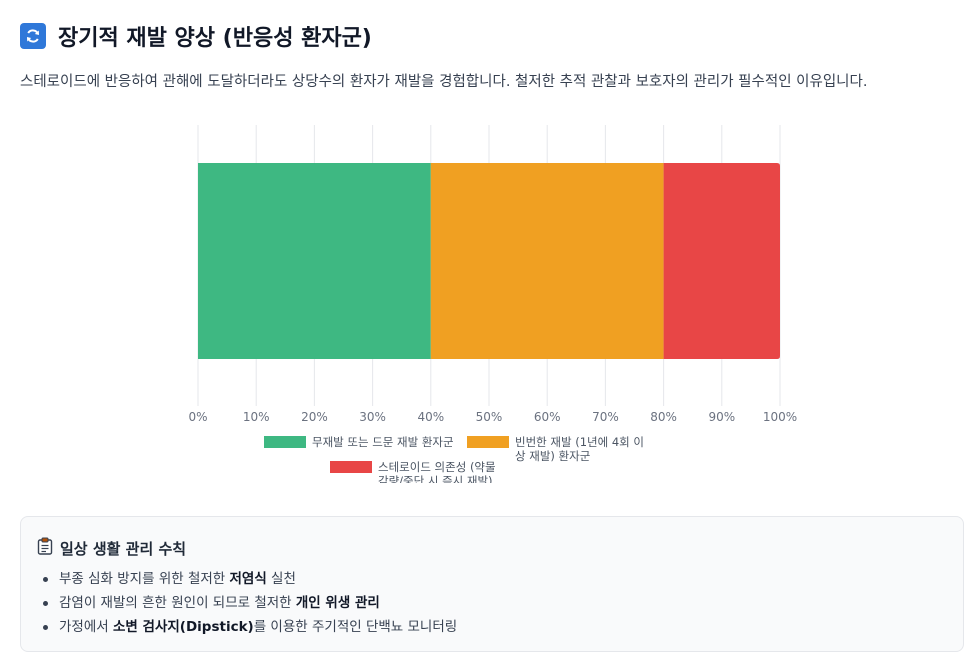 The image size is (975, 670). I want to click on page-title: 장기적 재발 양상 (반응성 환자군), so click(215, 38).